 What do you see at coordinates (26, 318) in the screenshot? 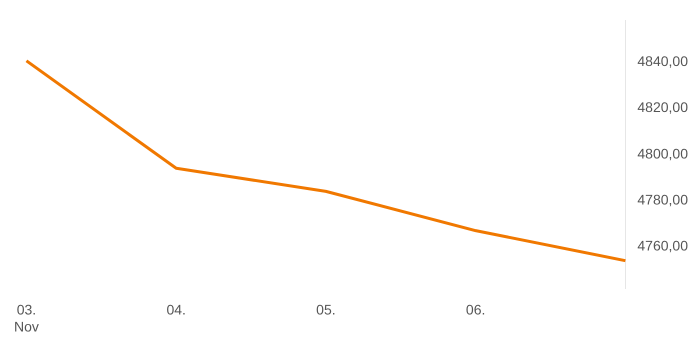
I see `x-tick-label: 03. Nov` at bounding box center [26, 318].